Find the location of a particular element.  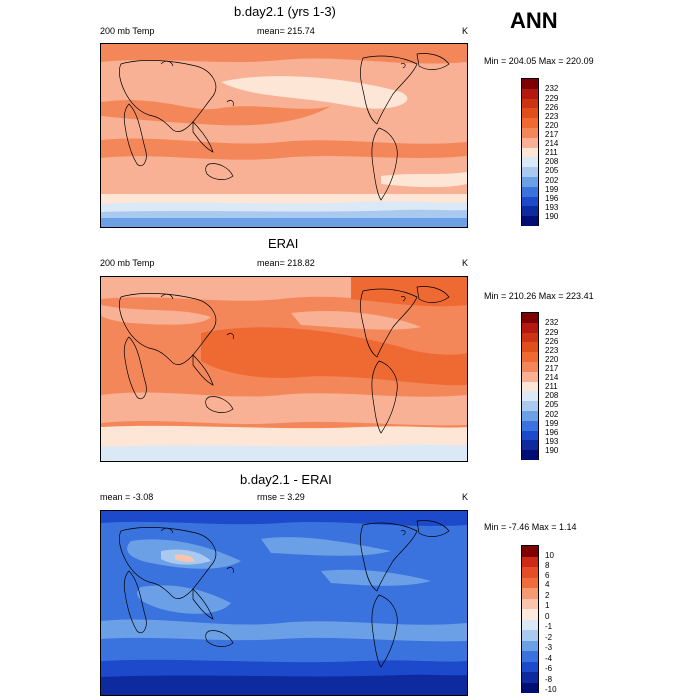

panel-2-map is located at coordinates (284, 369).